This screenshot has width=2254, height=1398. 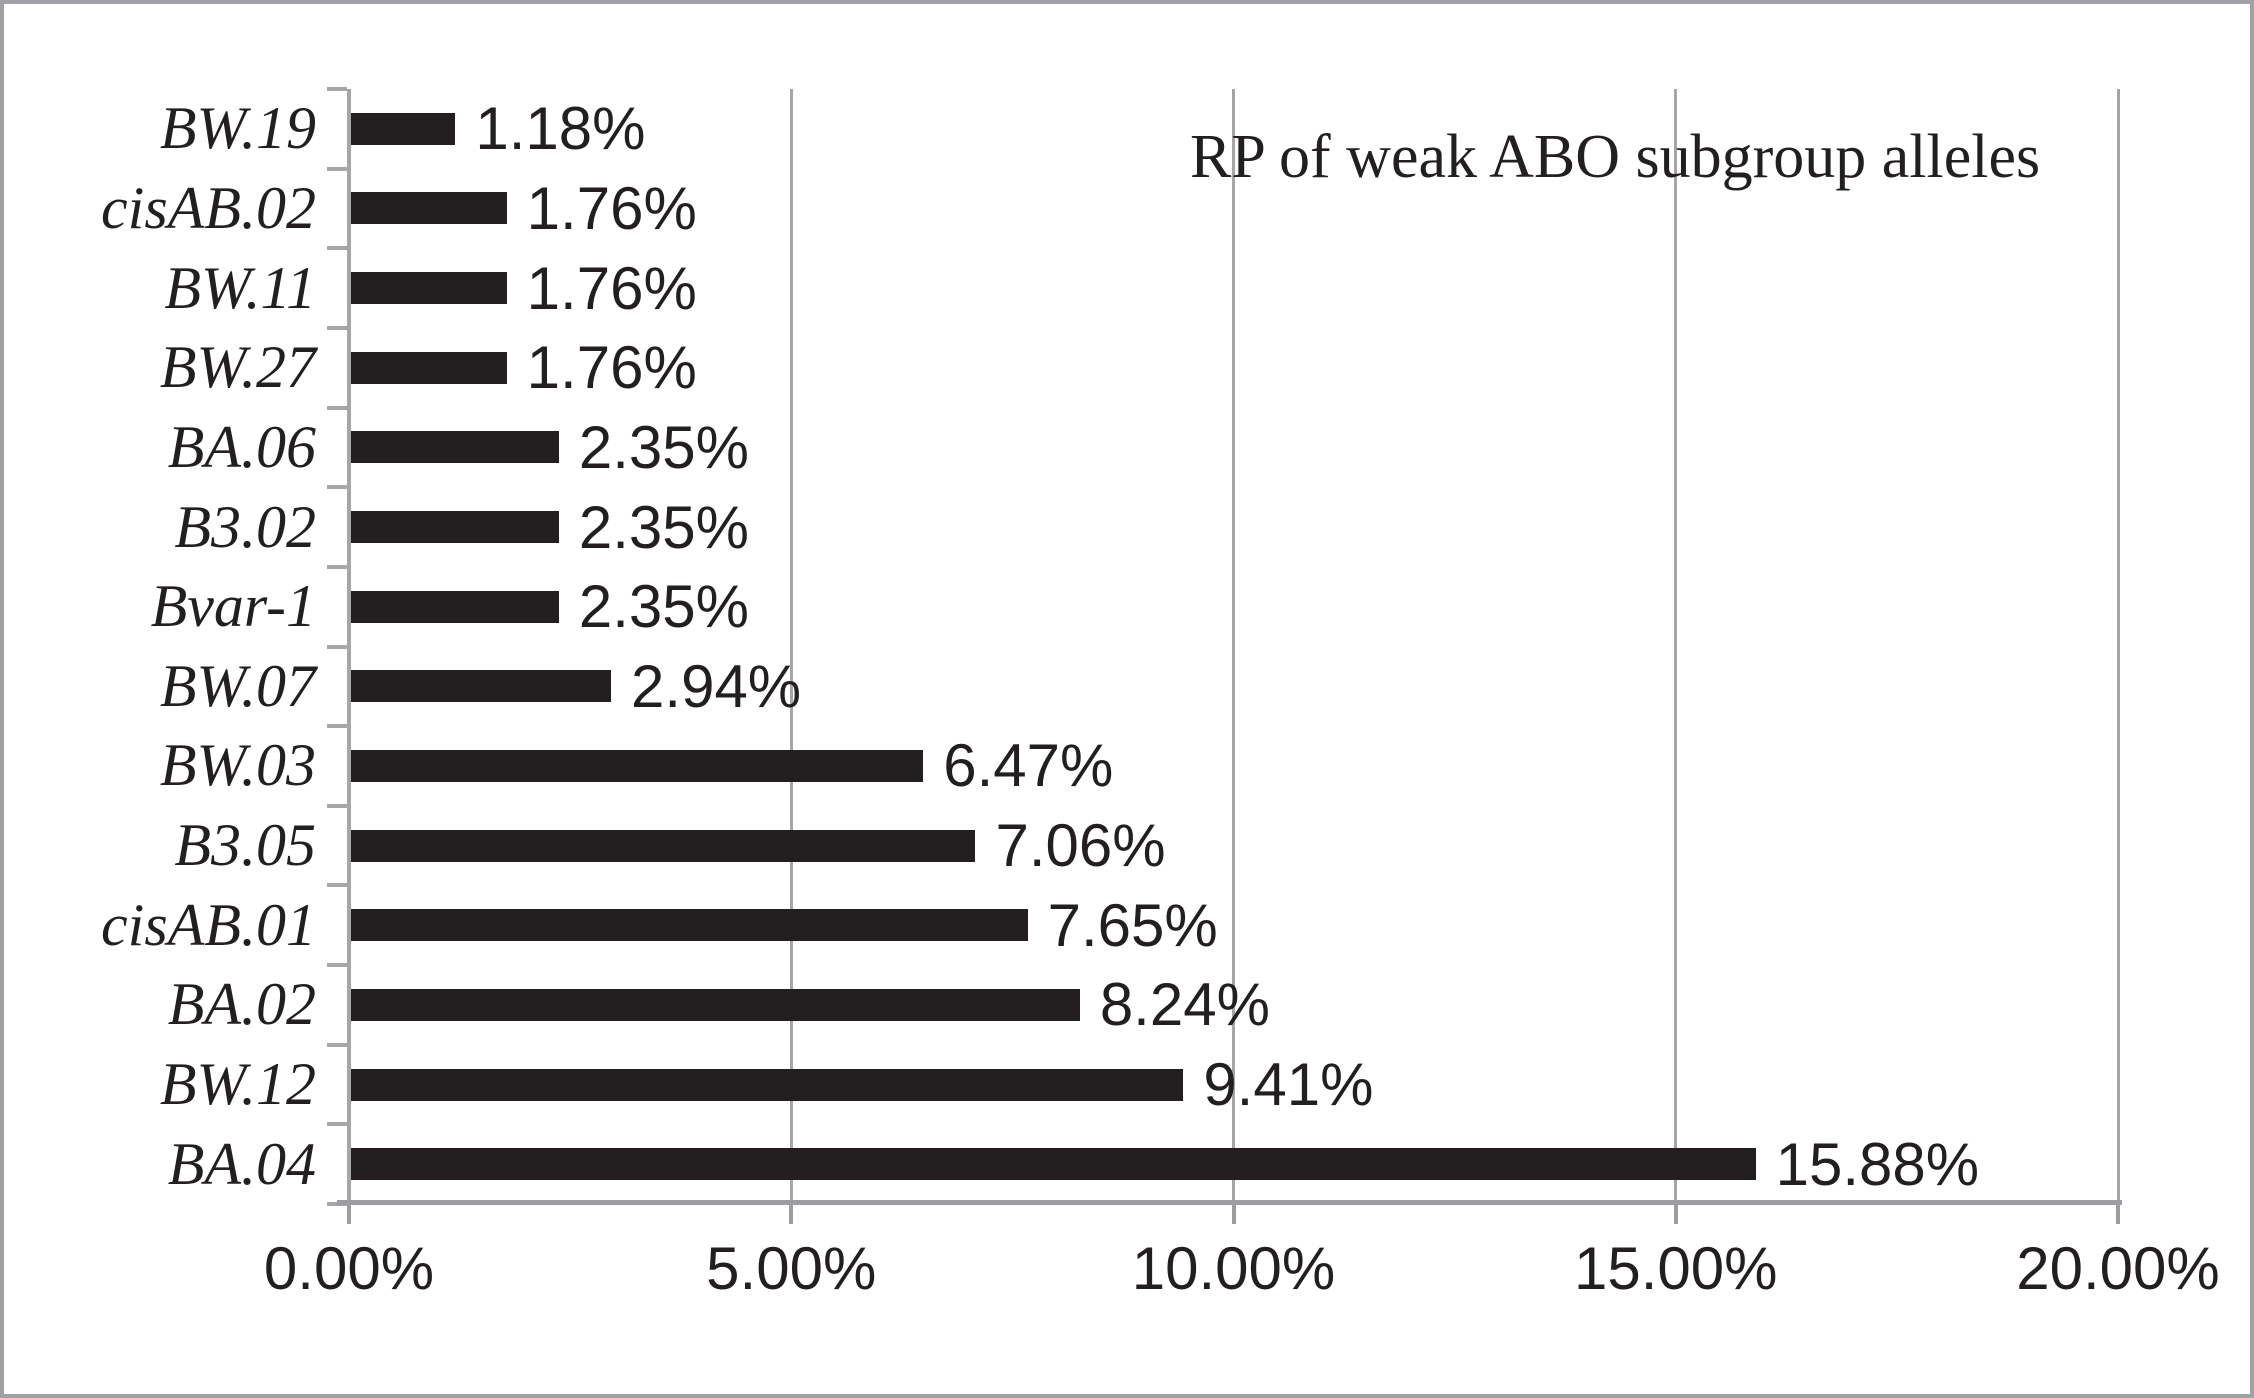 What do you see at coordinates (1288, 1085) in the screenshot?
I see `value-label: 9.41%` at bounding box center [1288, 1085].